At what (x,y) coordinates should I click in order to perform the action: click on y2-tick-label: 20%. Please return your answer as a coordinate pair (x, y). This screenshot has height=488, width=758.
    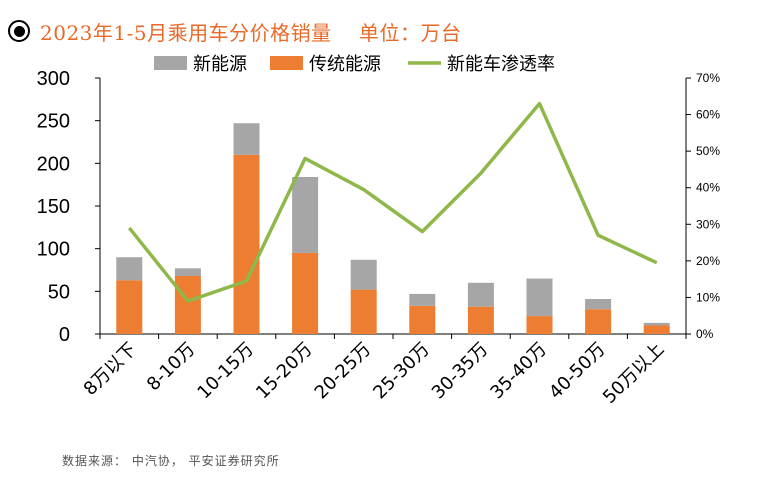
    Looking at the image, I should click on (708, 261).